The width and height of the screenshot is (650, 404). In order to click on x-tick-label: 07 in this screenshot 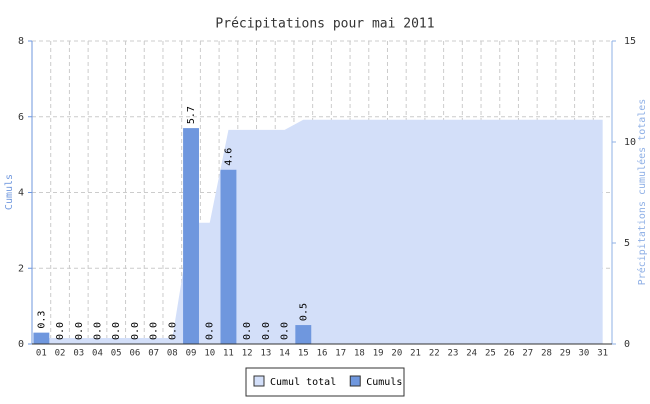, I will do `click(153, 354)`.